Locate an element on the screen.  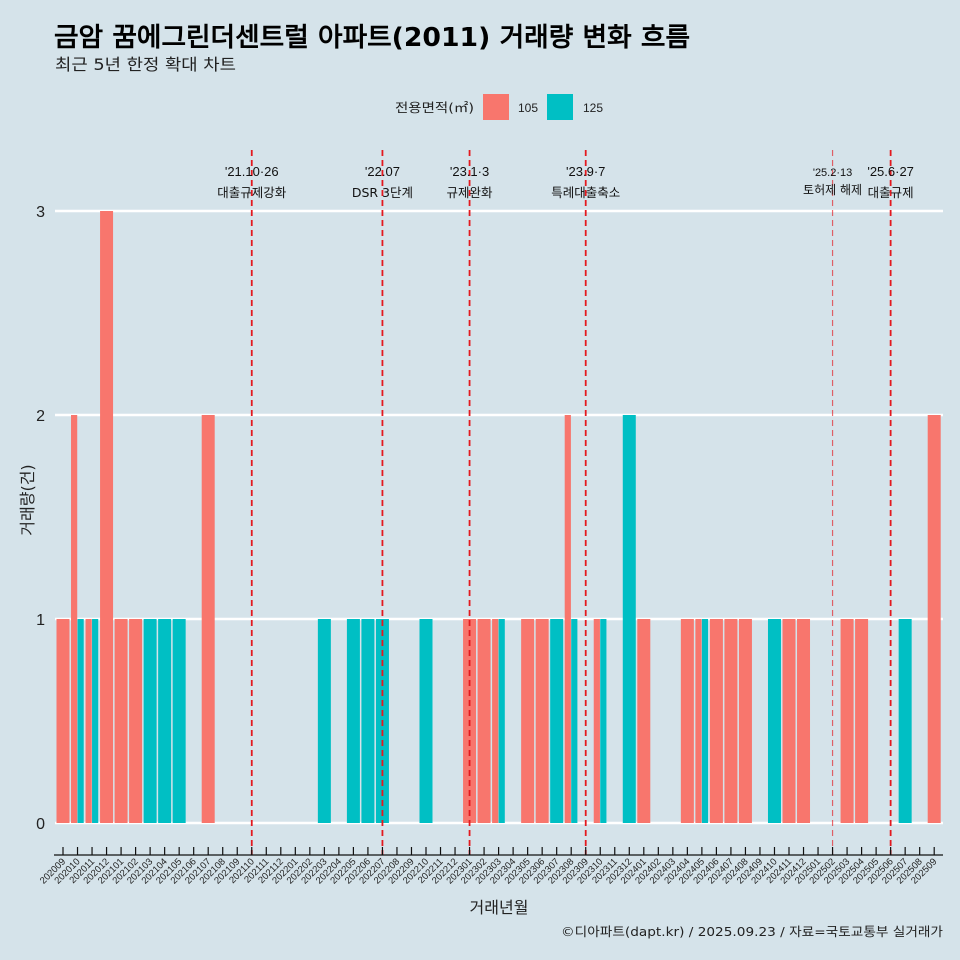
legend-label-105: 105 is located at coordinates (528, 108).